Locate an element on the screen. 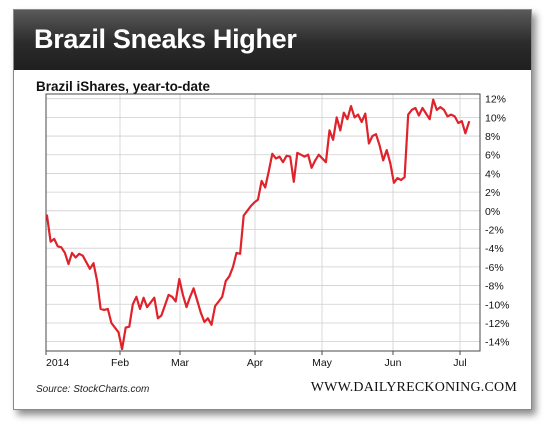  chart-title: Brazil iShares, year-to-date is located at coordinates (123, 86).